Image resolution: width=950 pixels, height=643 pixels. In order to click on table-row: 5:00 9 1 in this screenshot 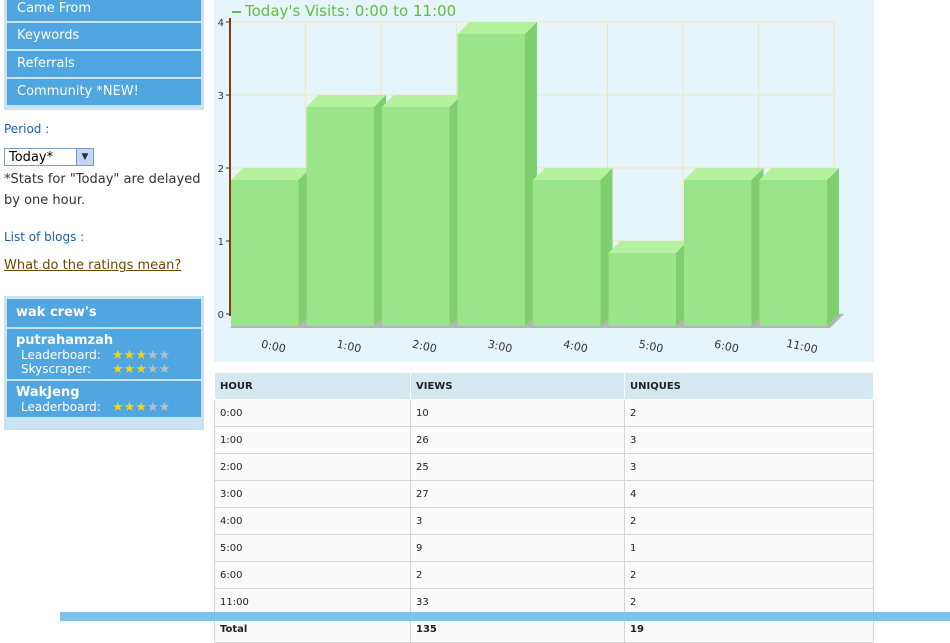, I will do `click(544, 548)`.